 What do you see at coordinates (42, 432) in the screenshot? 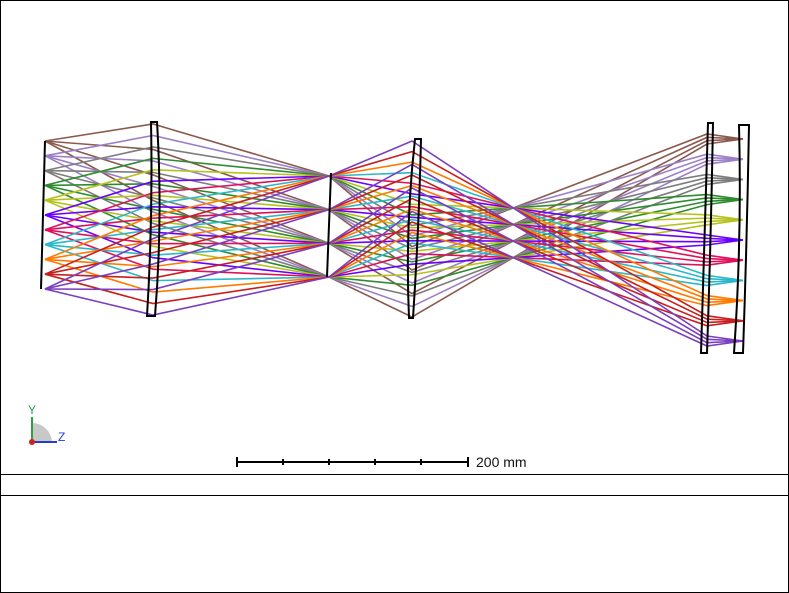
I see `axis-quadrant` at bounding box center [42, 432].